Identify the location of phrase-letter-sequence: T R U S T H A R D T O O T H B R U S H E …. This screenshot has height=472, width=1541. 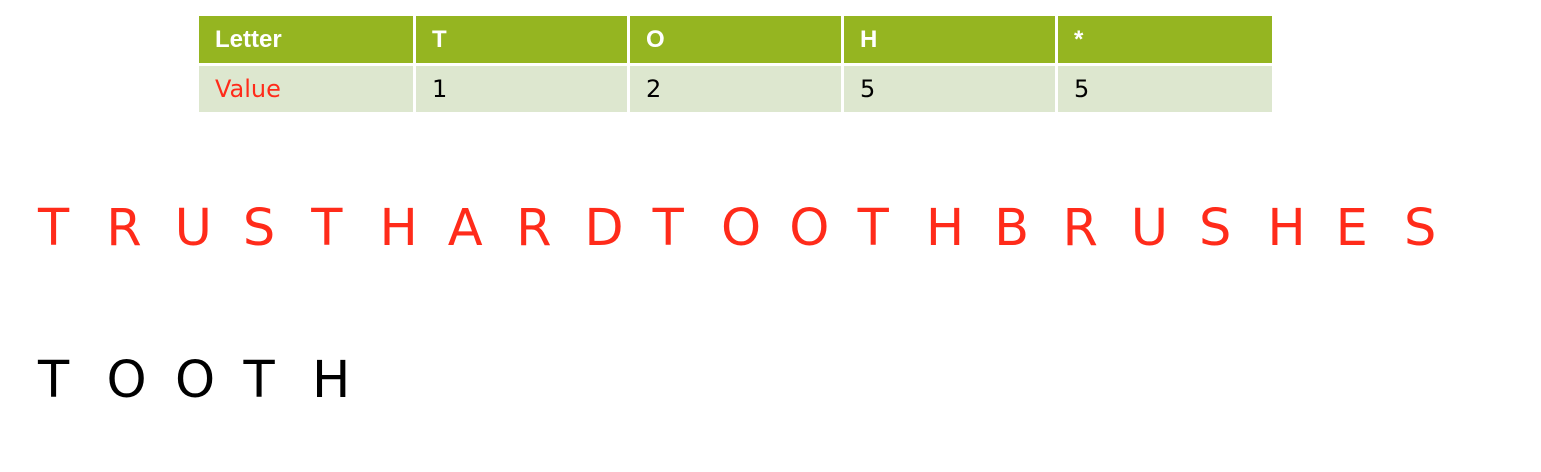
(755, 229).